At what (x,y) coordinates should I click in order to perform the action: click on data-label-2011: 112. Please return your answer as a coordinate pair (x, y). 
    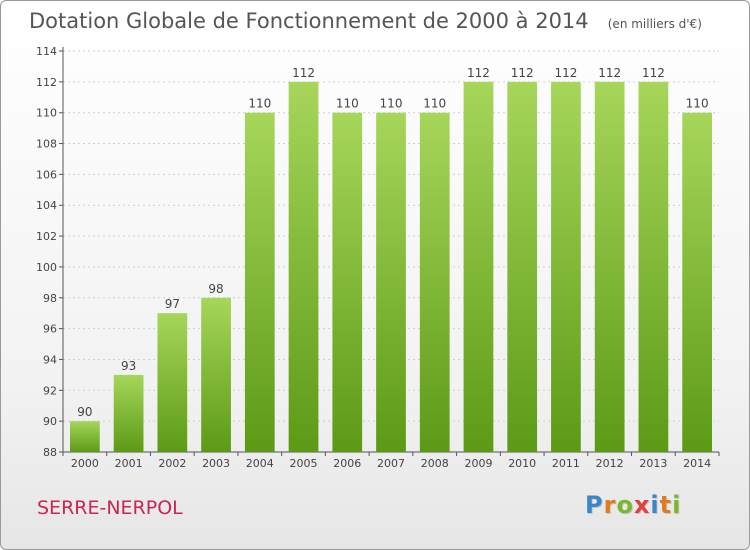
    Looking at the image, I should click on (565, 73).